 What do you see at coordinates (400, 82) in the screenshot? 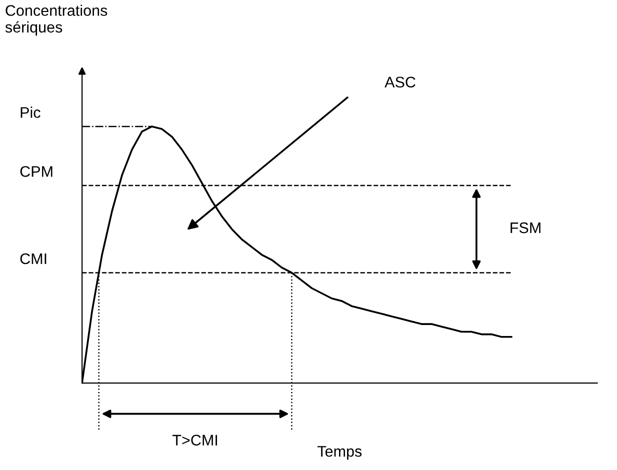
I see `text: ASC` at bounding box center [400, 82].